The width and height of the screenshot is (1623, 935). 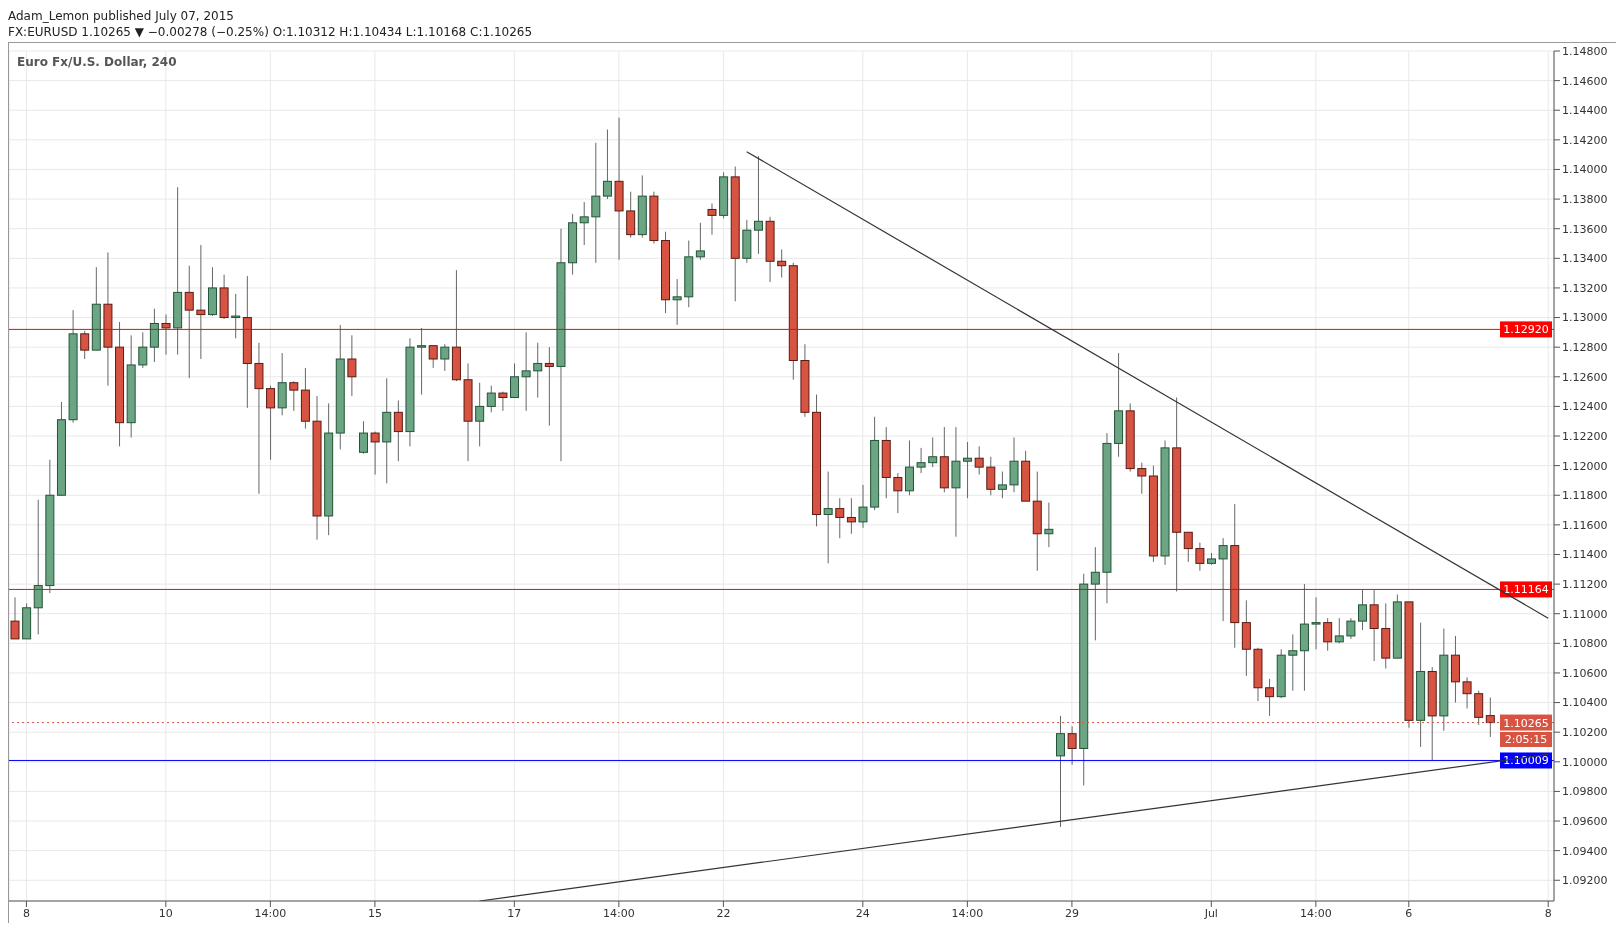 I want to click on x-tick-label: 17, so click(x=514, y=913).